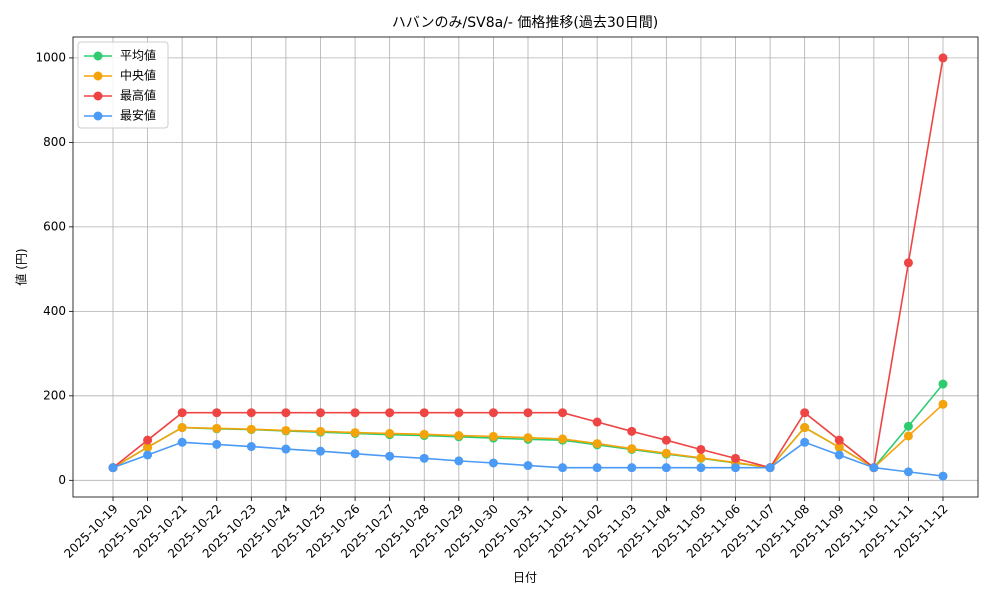  Describe the element at coordinates (54, 226) in the screenshot. I see `y-tick-label: 600` at that location.